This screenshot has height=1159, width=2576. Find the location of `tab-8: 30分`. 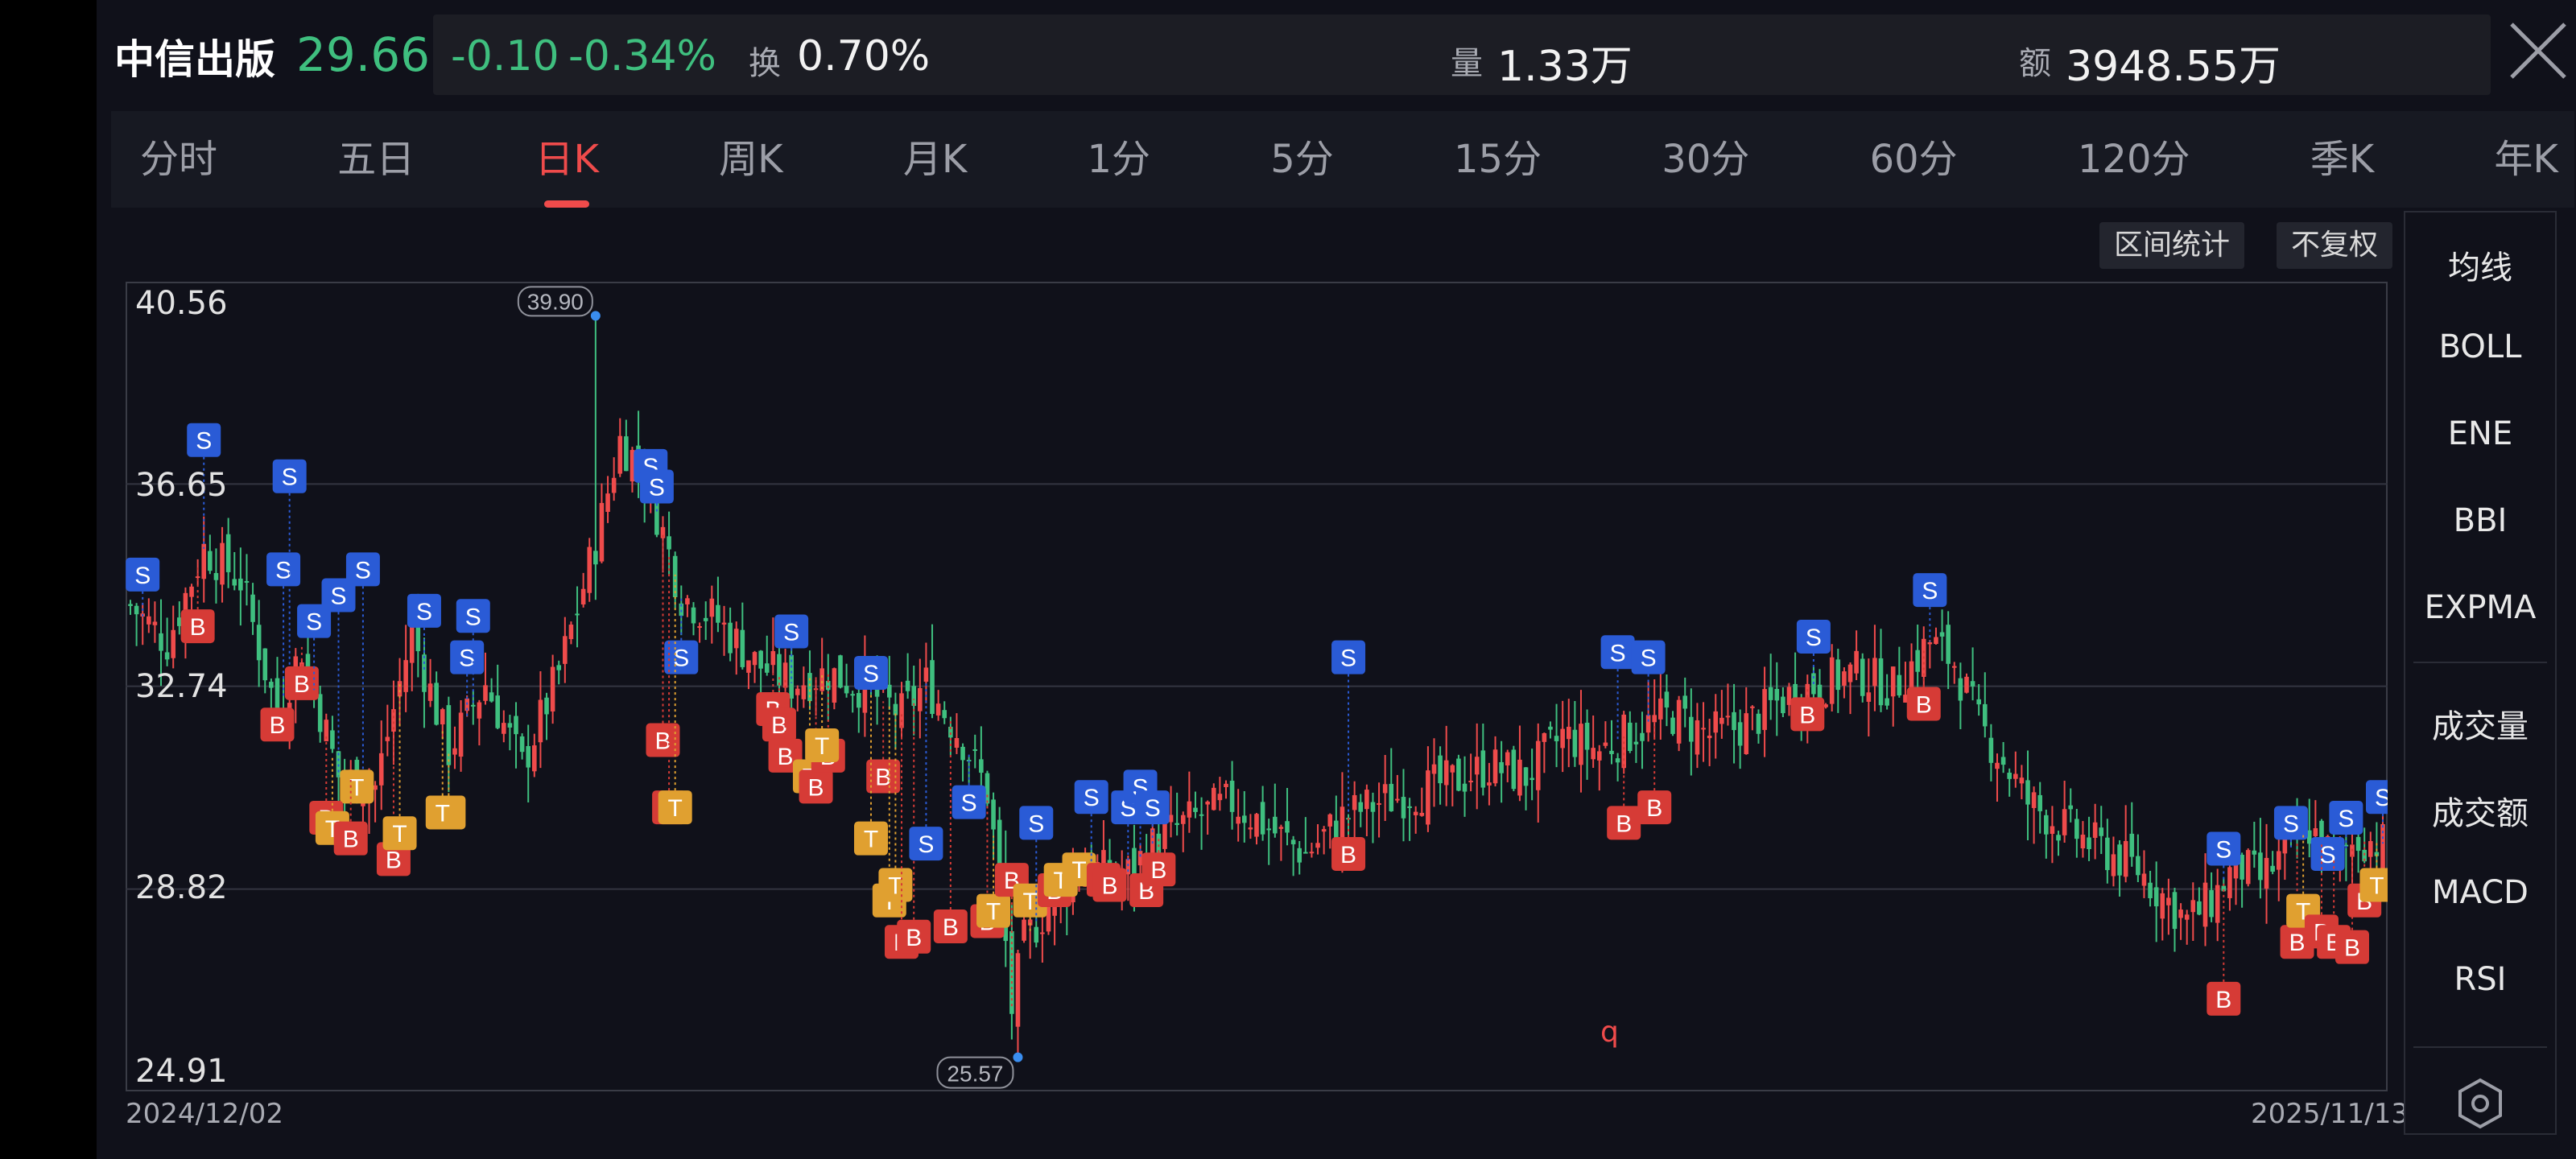

tab-8: 30分 is located at coordinates (1706, 159).